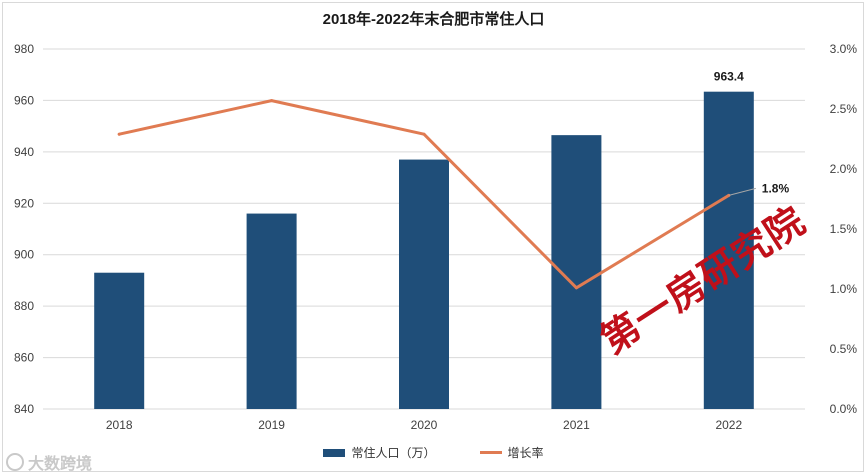 The width and height of the screenshot is (867, 475). Describe the element at coordinates (393, 453) in the screenshot. I see `legend-label-population: 常住人口（万）` at that location.